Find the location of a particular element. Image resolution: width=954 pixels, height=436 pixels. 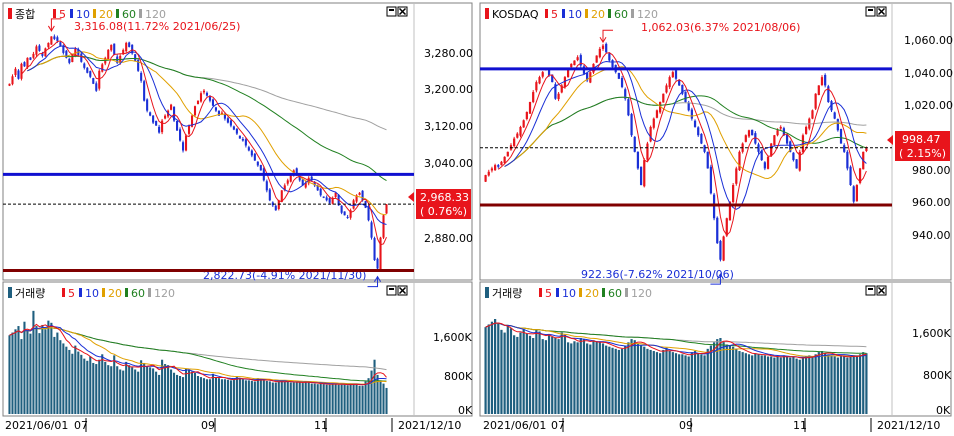

price-tick: 3,200.00 is located at coordinates (448, 89).